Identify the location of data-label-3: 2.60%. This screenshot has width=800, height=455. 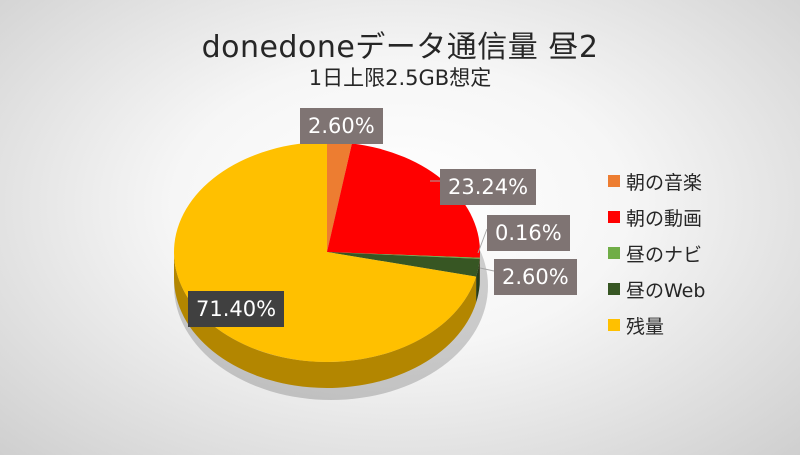
(535, 277).